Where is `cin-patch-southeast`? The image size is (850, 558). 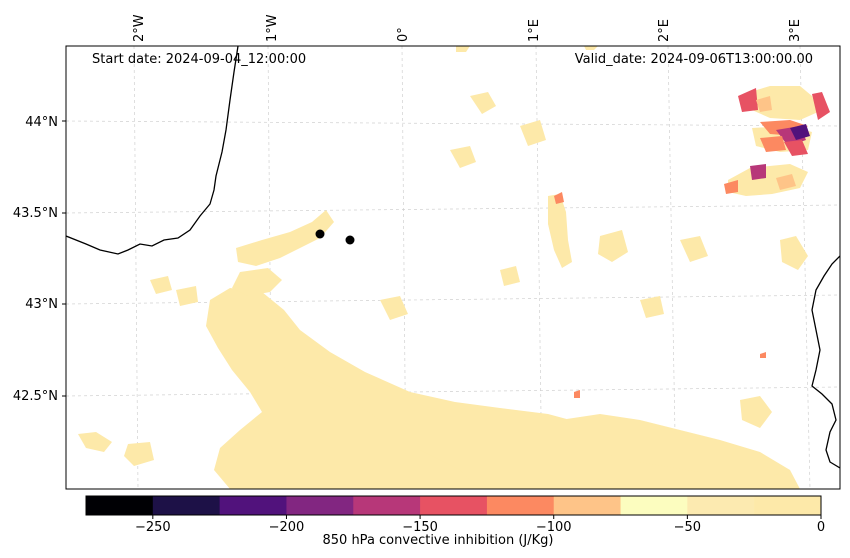 cin-patch-southeast is located at coordinates (756, 412).